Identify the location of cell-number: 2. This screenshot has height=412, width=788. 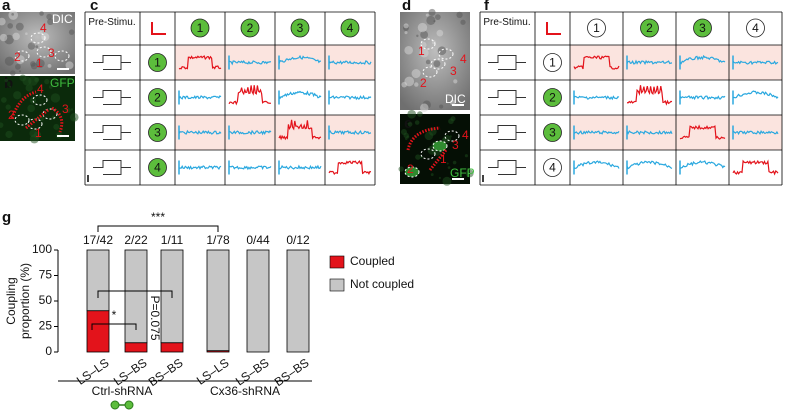
(423, 83).